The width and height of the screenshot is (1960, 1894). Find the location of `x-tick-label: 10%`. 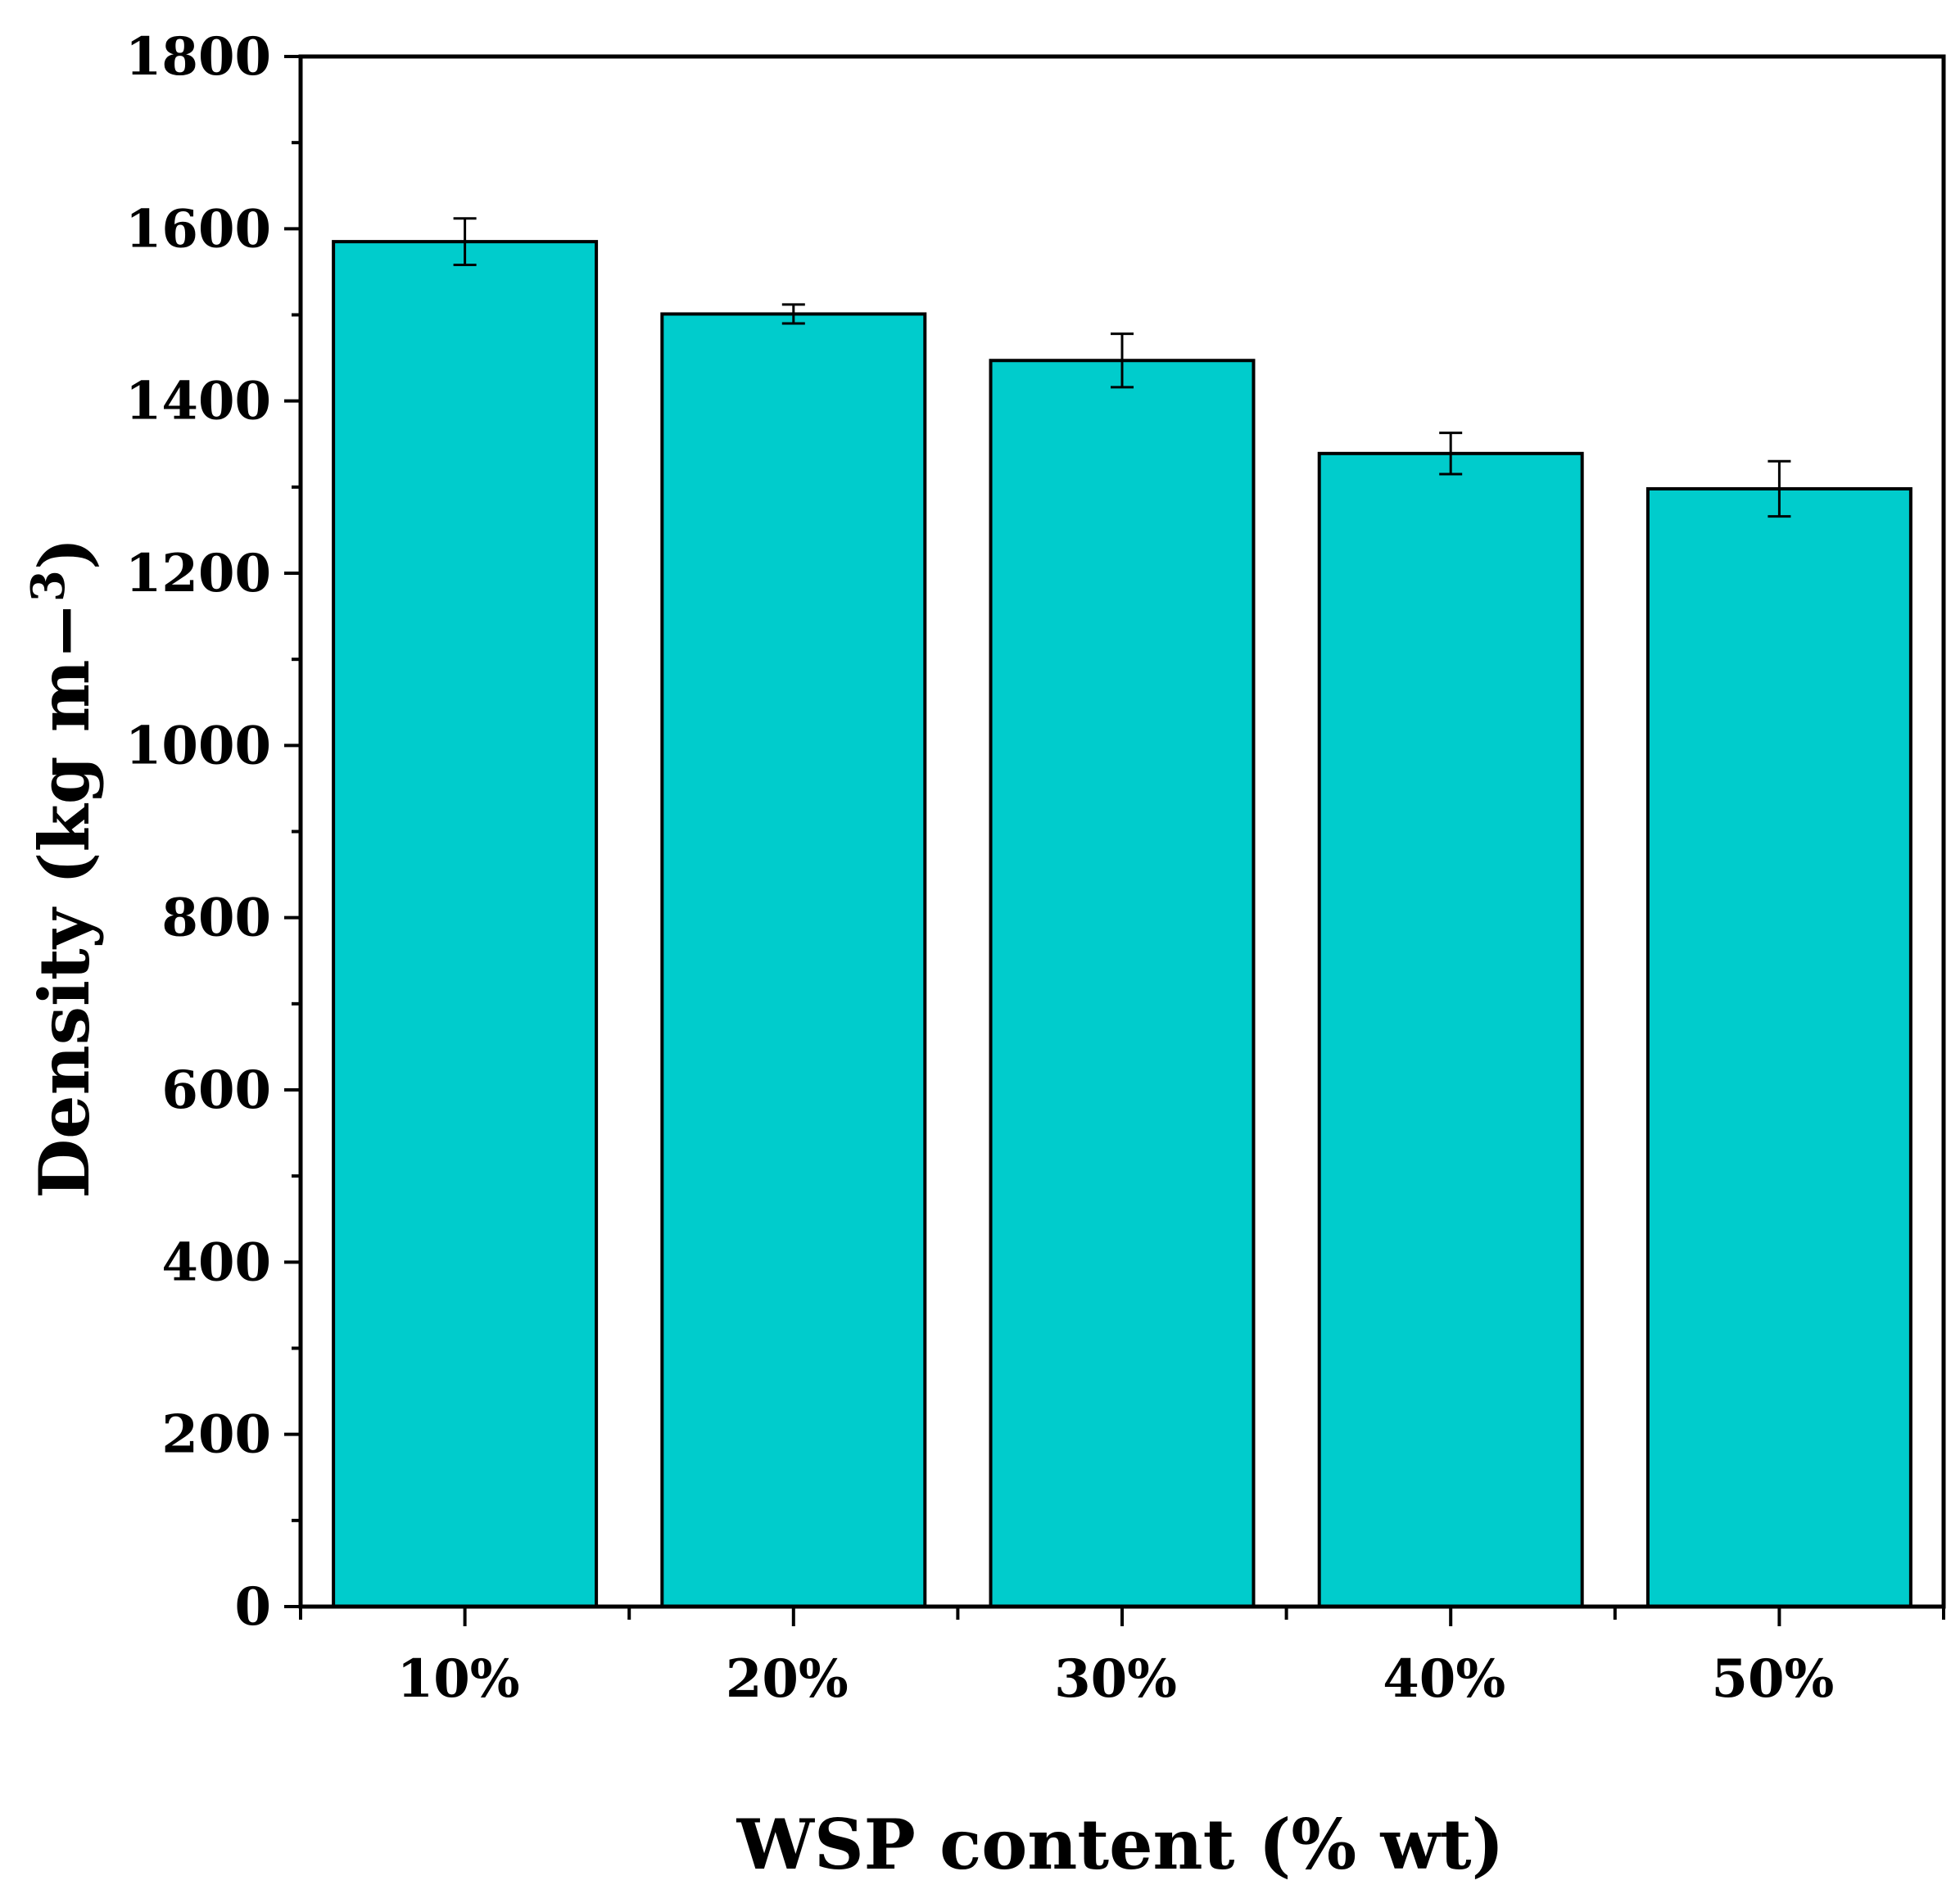

x-tick-label: 10% is located at coordinates (458, 1679).